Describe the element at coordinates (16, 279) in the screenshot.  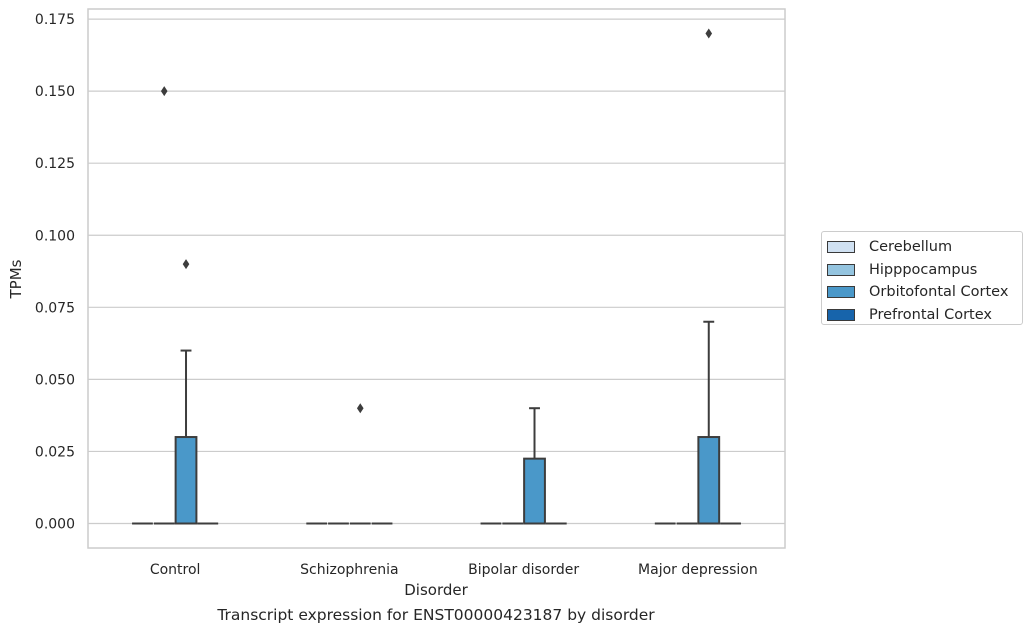
I see `y-axis-title: TPMs` at that location.